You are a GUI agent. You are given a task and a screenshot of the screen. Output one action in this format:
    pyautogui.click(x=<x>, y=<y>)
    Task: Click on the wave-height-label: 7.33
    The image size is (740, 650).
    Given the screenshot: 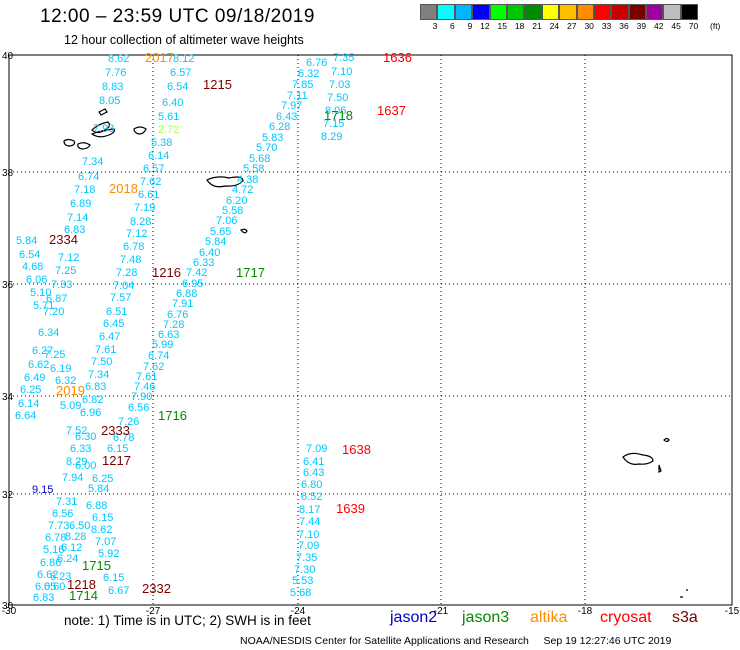 What is the action you would take?
    pyautogui.click(x=61, y=285)
    